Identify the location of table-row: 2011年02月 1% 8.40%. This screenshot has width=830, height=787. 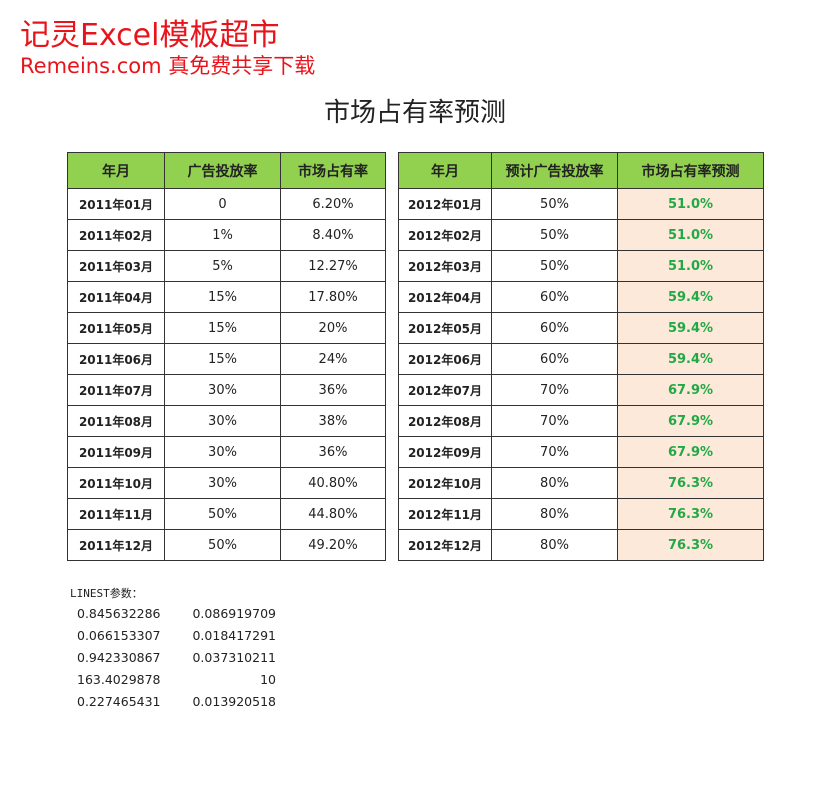
(226, 235).